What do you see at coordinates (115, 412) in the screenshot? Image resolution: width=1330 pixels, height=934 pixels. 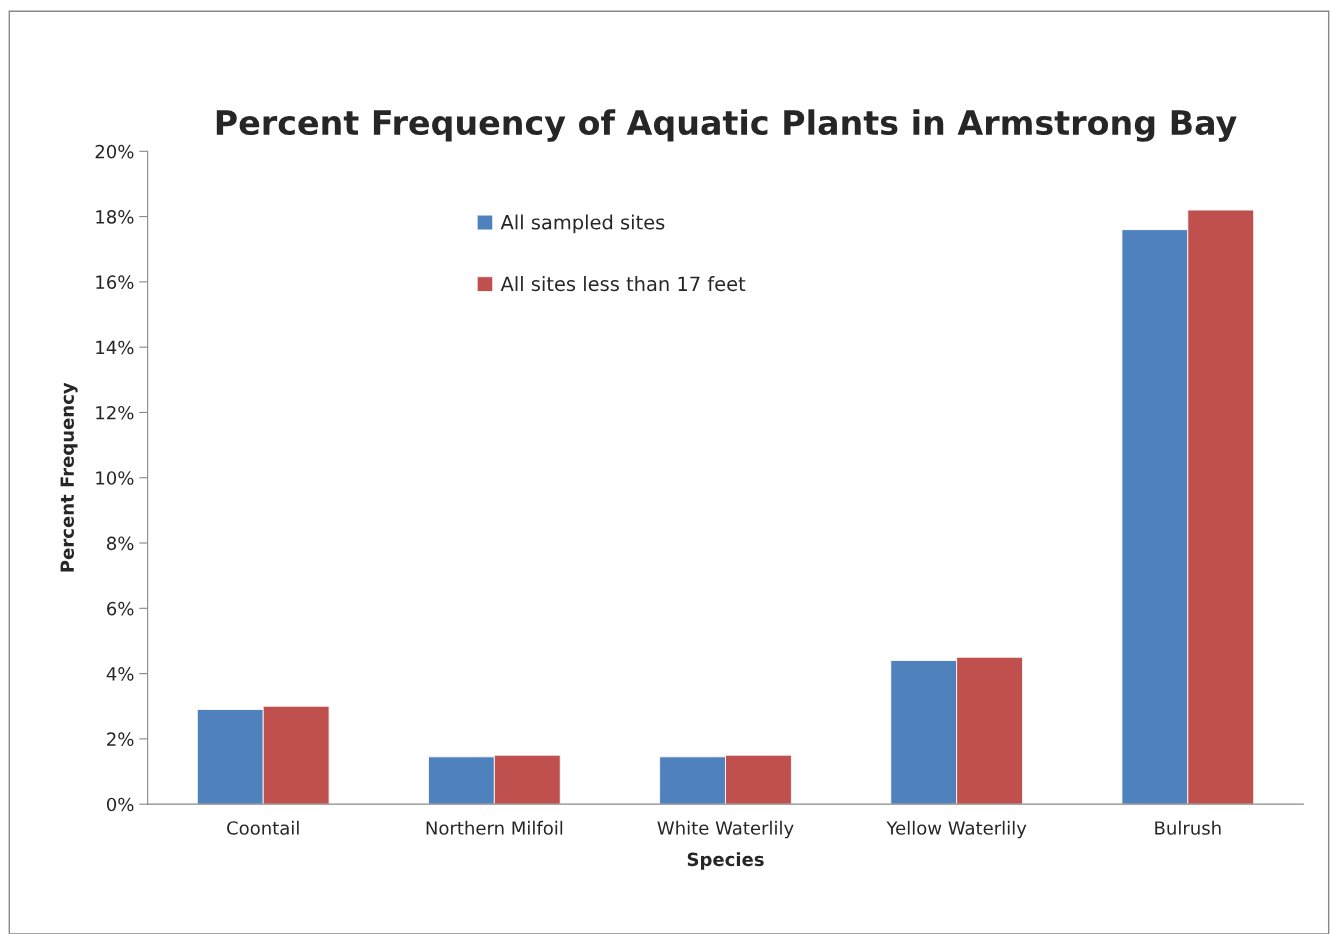 I see `y-tick-label: 12%` at bounding box center [115, 412].